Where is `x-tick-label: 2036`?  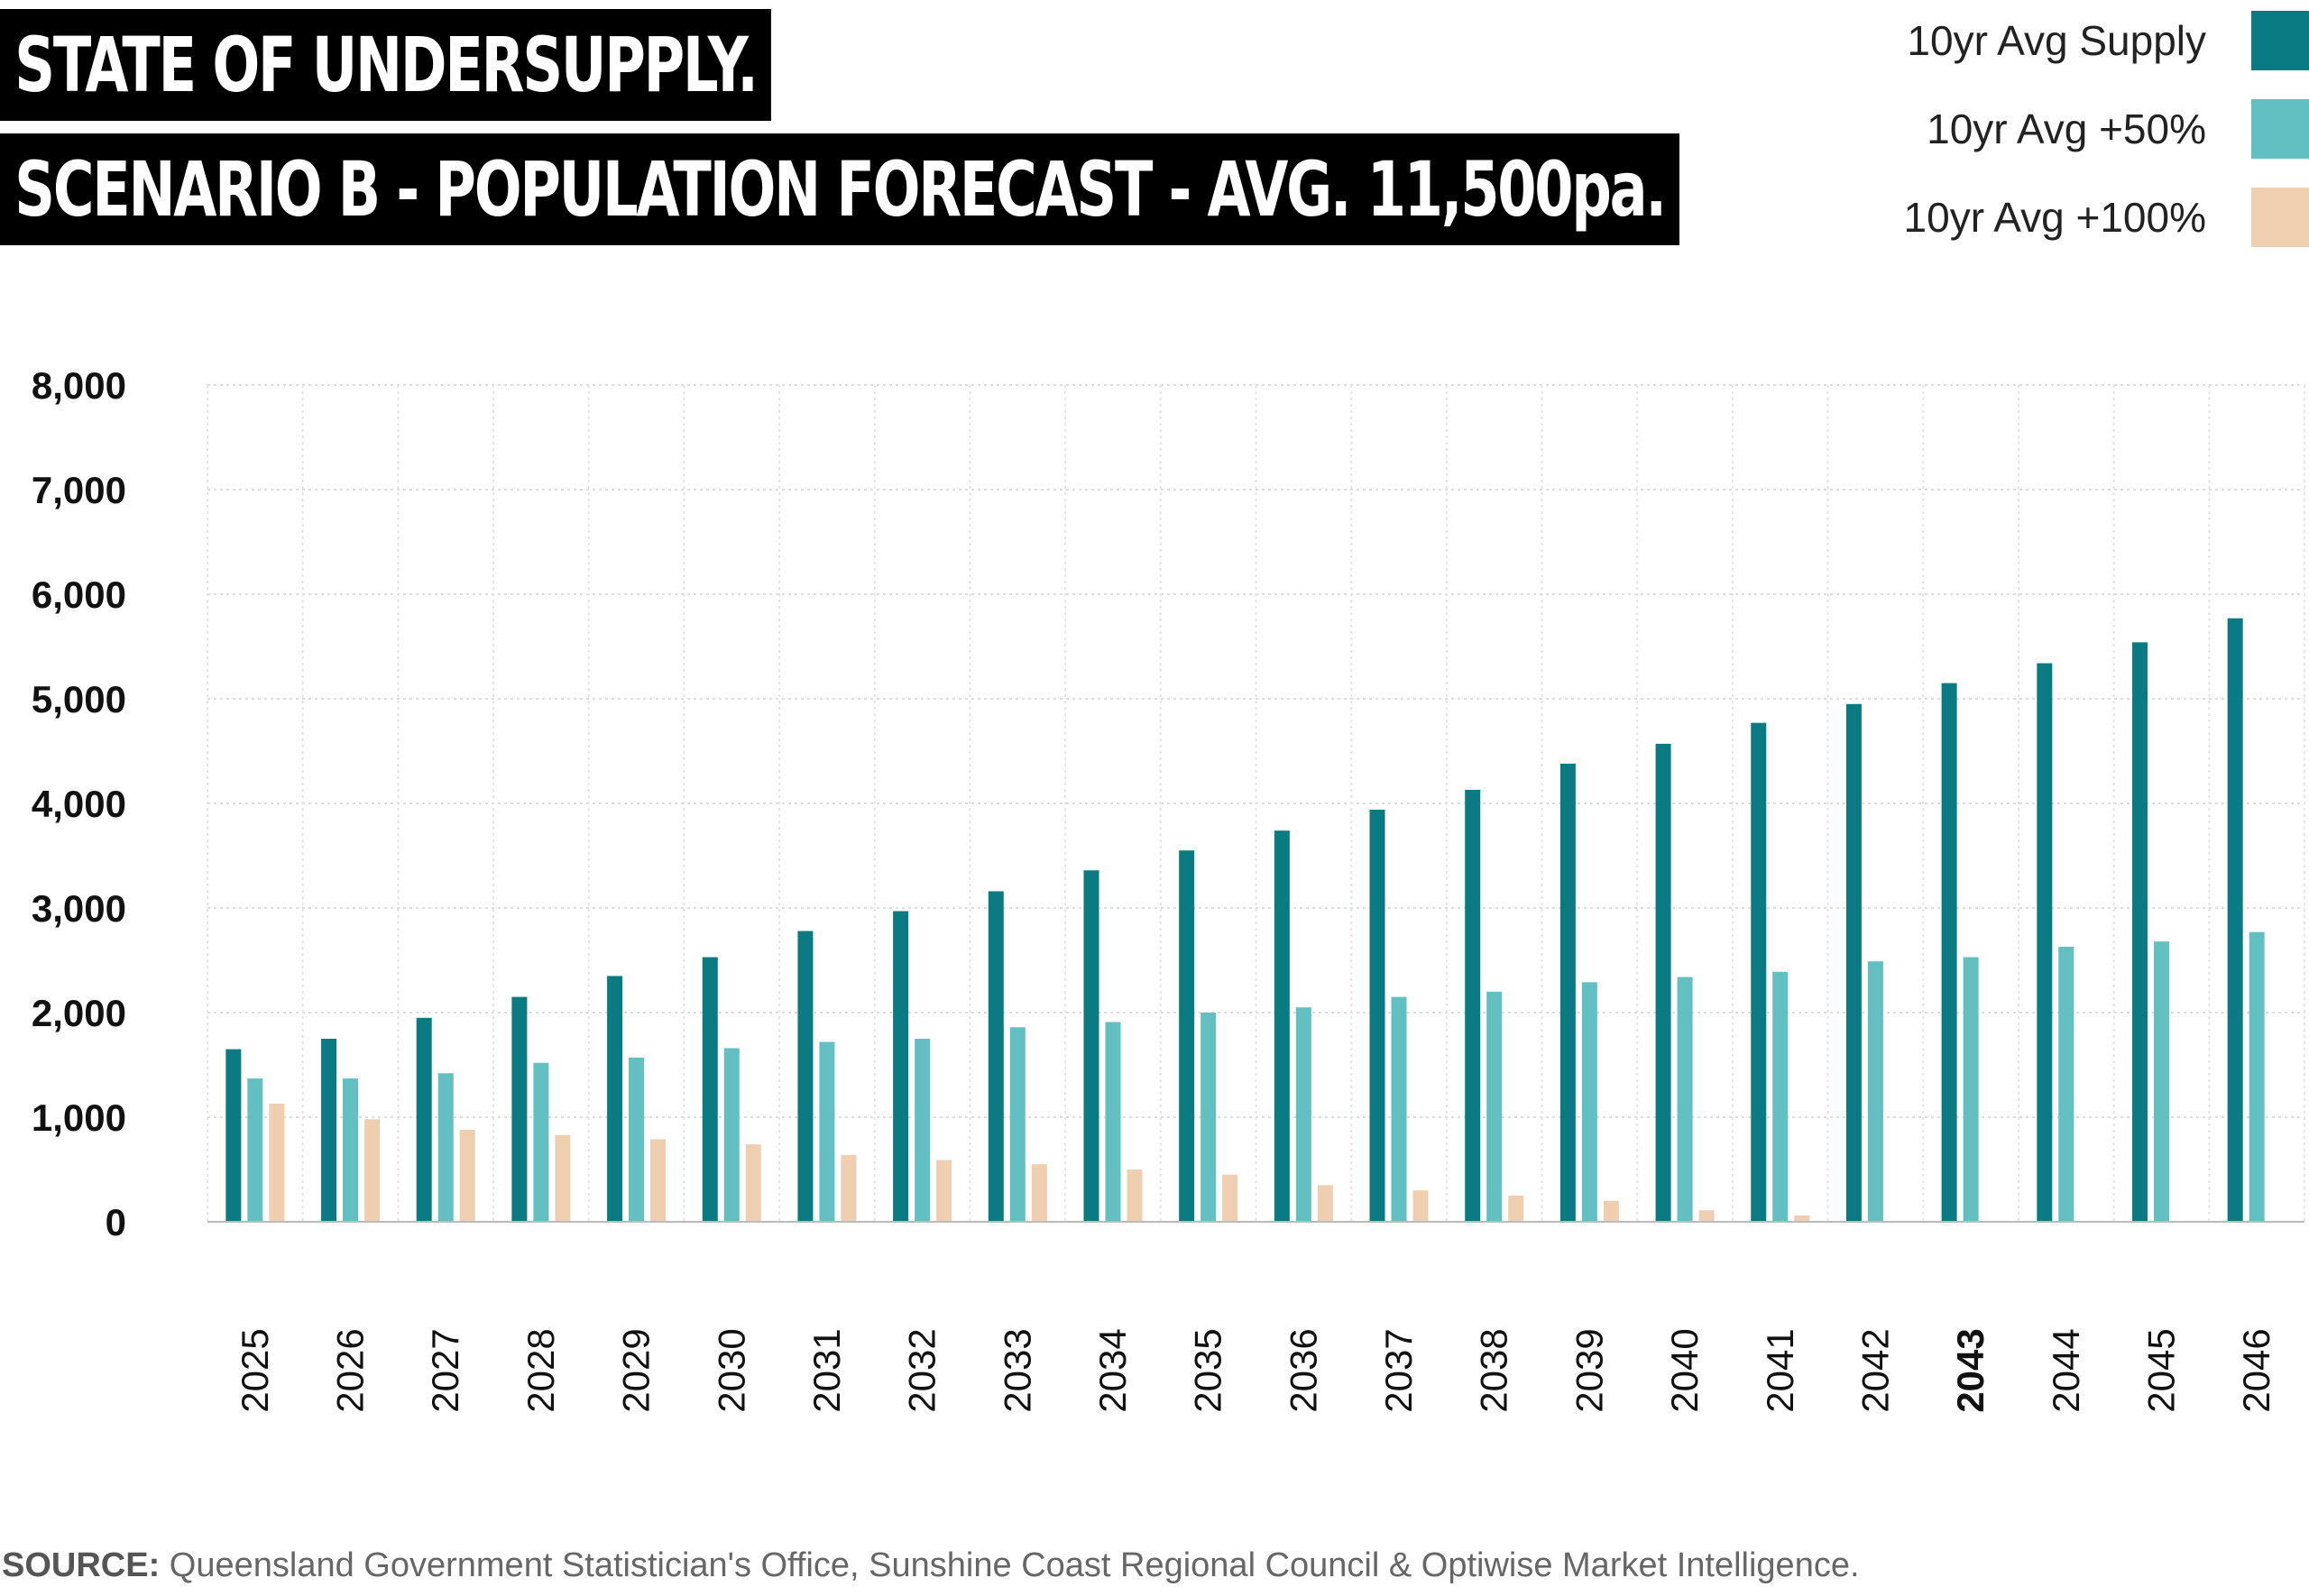
x-tick-label: 2036 is located at coordinates (1303, 1370).